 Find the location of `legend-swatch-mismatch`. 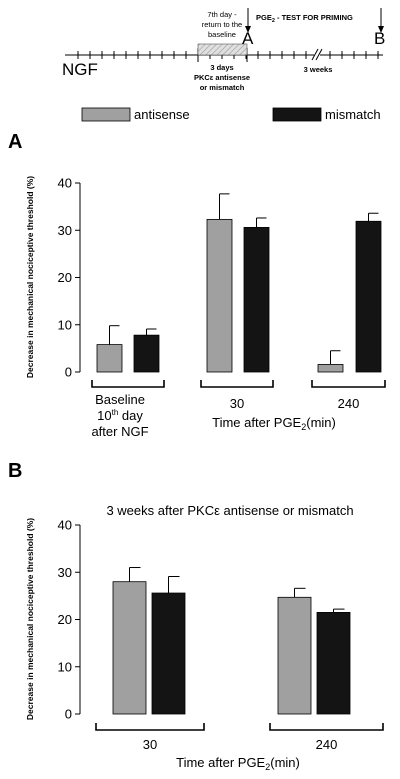

legend-swatch-mismatch is located at coordinates (297, 114).